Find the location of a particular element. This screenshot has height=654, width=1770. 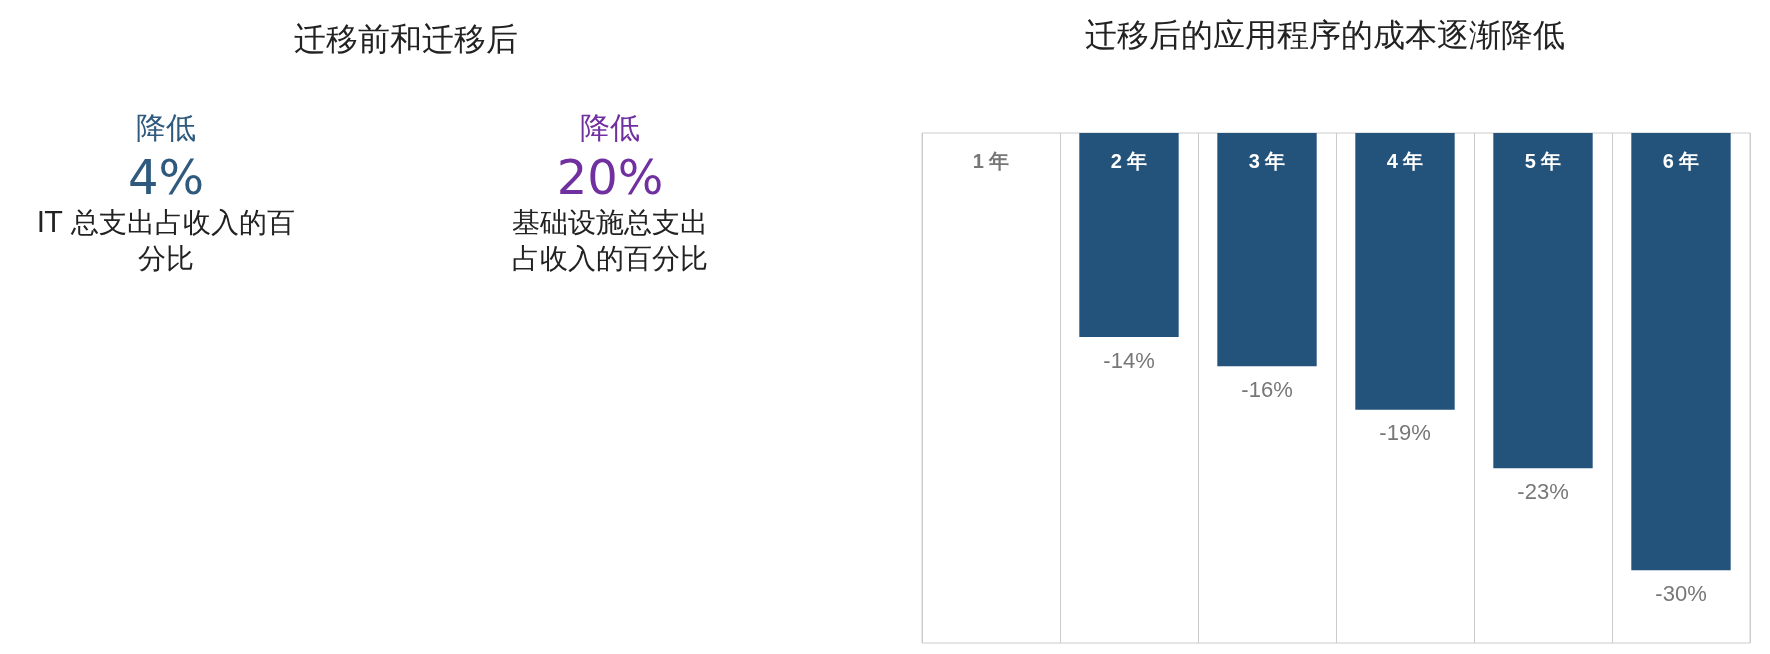

data-label: -19% is located at coordinates (1405, 433).